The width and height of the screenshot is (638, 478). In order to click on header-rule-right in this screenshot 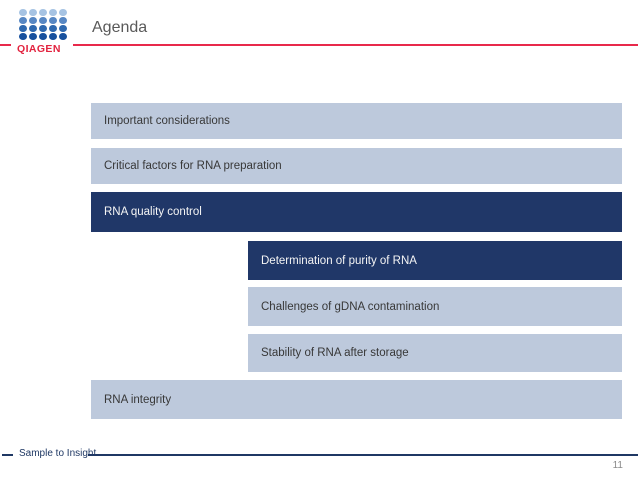, I will do `click(355, 45)`.